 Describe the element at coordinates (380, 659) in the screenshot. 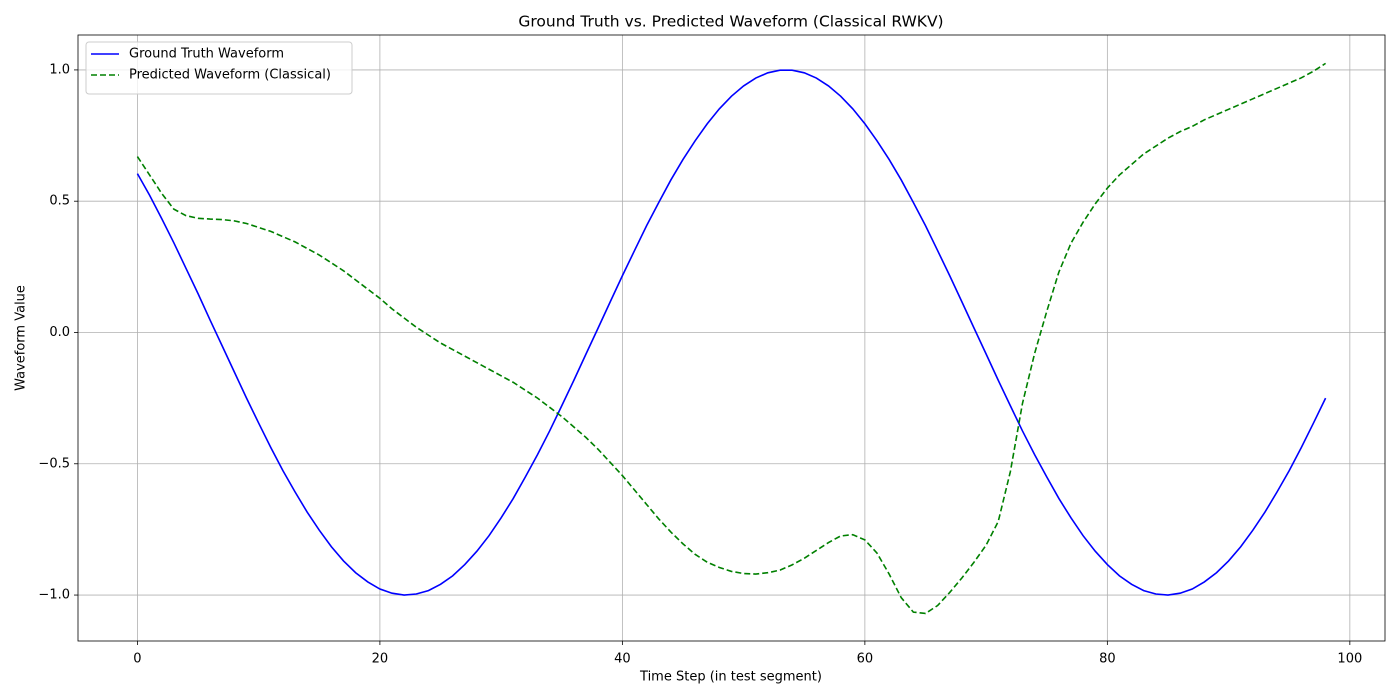

I see `x-tick-label: 20` at that location.